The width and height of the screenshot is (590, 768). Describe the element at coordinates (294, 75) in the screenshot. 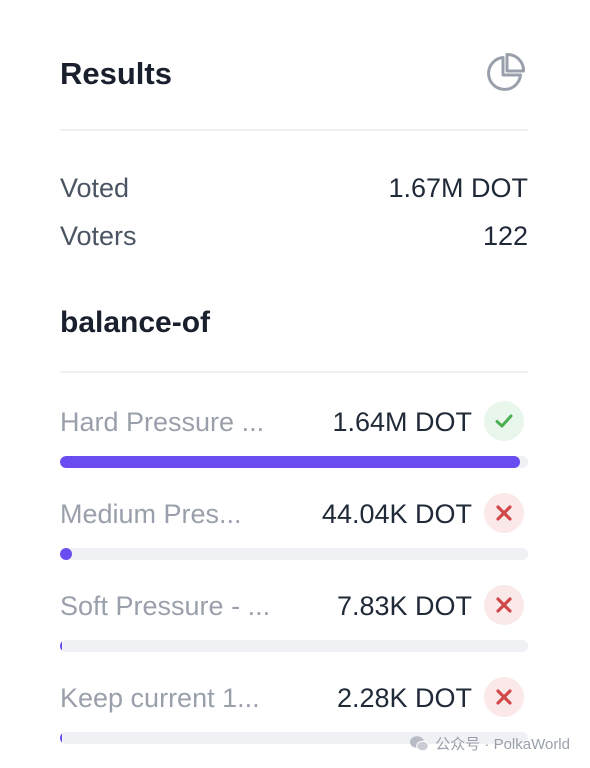

I see `results-header: Results` at that location.